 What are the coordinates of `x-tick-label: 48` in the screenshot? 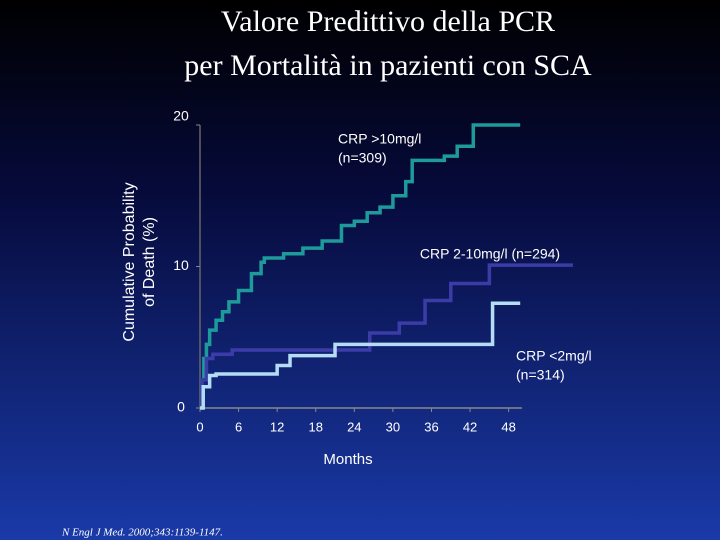 It's located at (508, 426).